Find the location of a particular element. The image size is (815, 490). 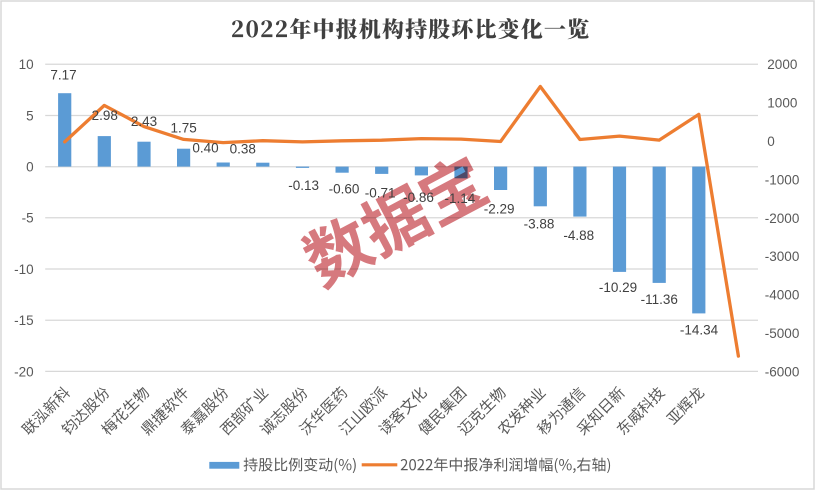

svg-text: -0.13 is located at coordinates (303, 185).